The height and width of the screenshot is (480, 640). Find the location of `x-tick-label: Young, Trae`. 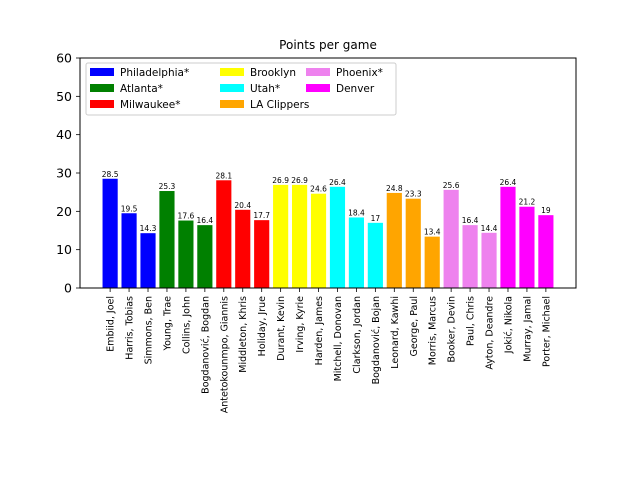

x-tick-label: Young, Trae is located at coordinates (167, 324).